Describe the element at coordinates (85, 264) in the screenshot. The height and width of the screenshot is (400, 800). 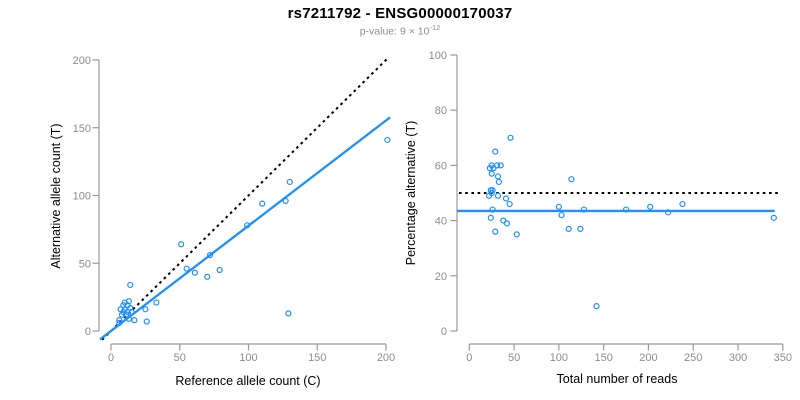
I see `y-axis-tick-label: 50` at that location.